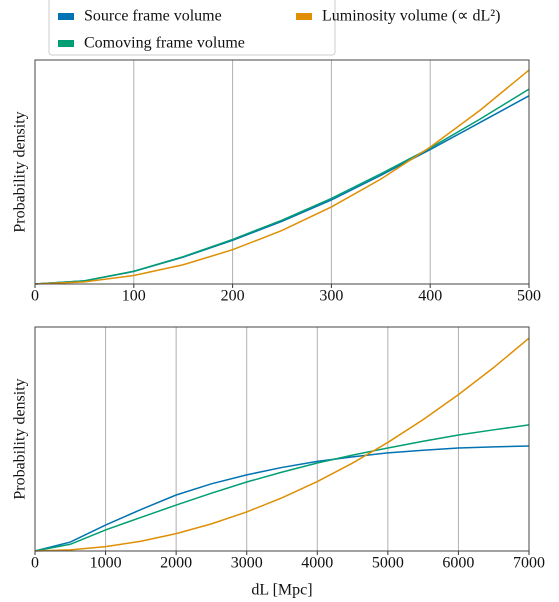 The height and width of the screenshot is (602, 559). Describe the element at coordinates (233, 296) in the screenshot. I see `x-tick-label: 200` at that location.